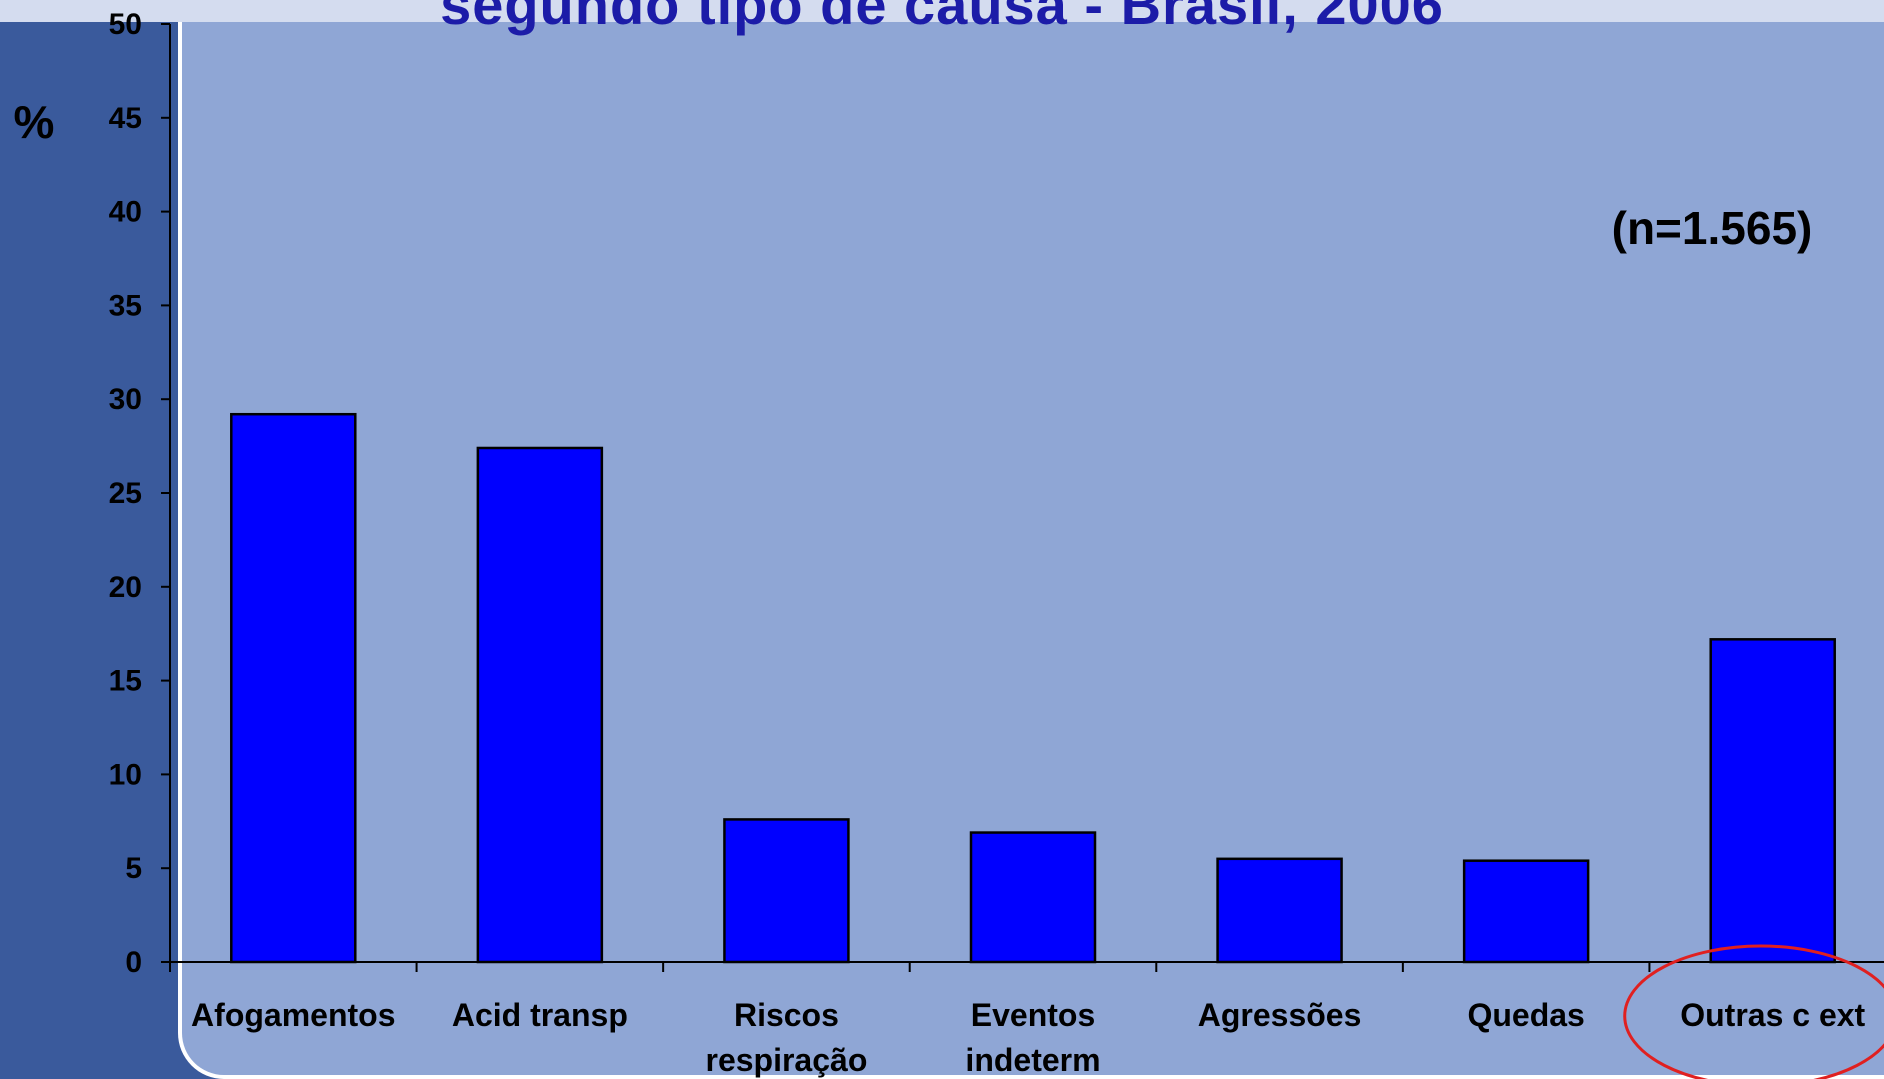  I want to click on y-tick-label: 20, so click(125, 587).